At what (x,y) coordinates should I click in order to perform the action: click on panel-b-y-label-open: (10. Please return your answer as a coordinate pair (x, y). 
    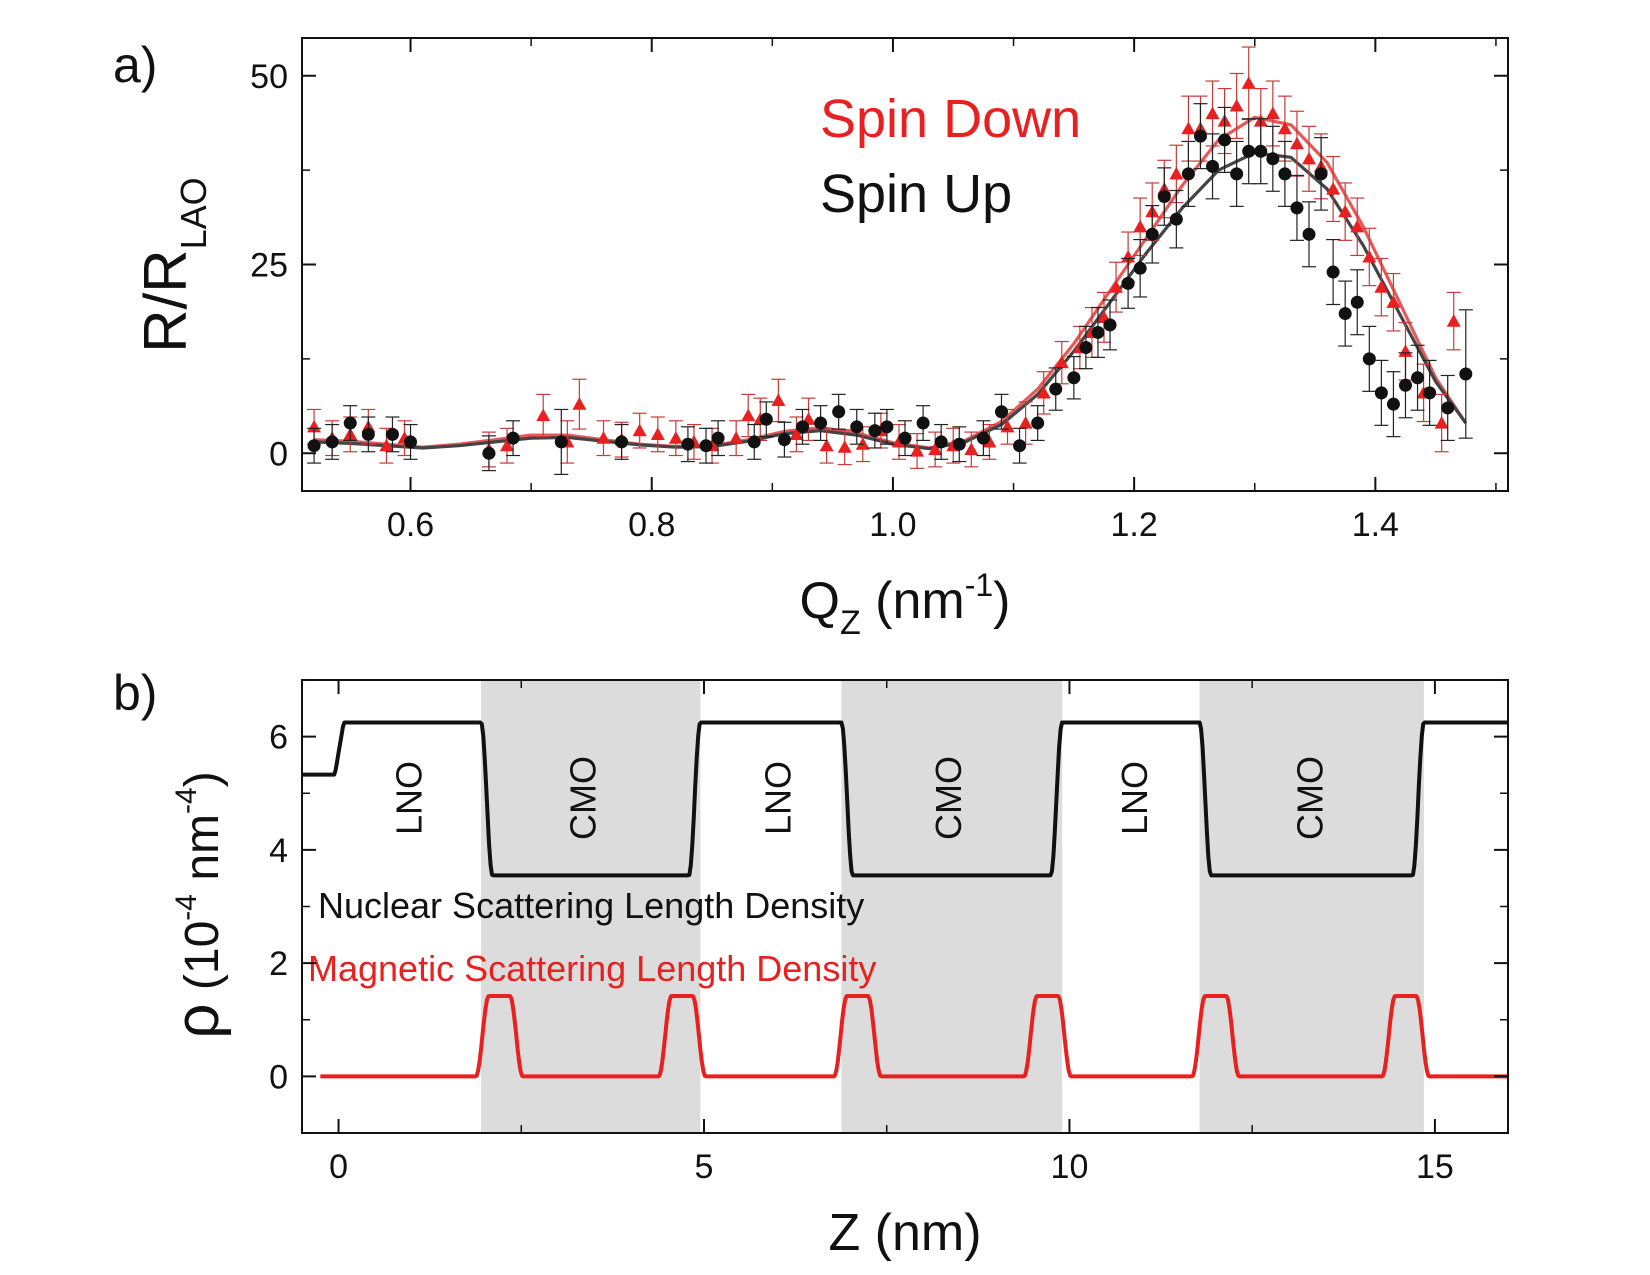
    Looking at the image, I should click on (202, 962).